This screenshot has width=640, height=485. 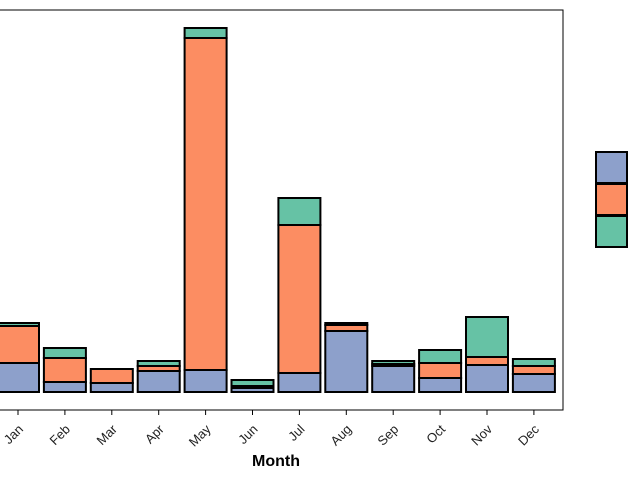 What do you see at coordinates (106, 434) in the screenshot?
I see `x-tick-label: Mar` at bounding box center [106, 434].